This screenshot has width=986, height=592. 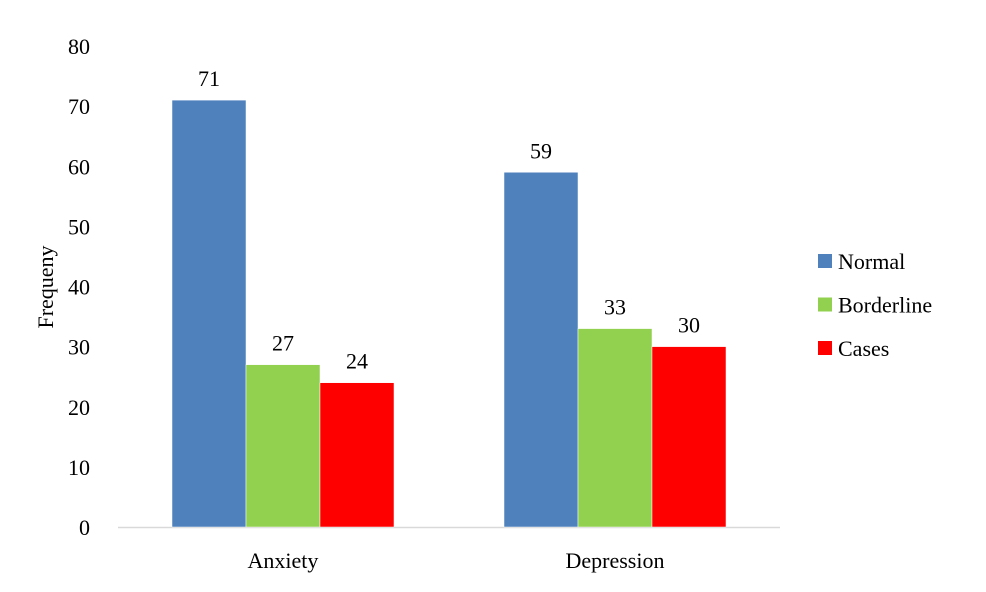 I want to click on legend-item-normal: Normal, so click(x=861, y=261).